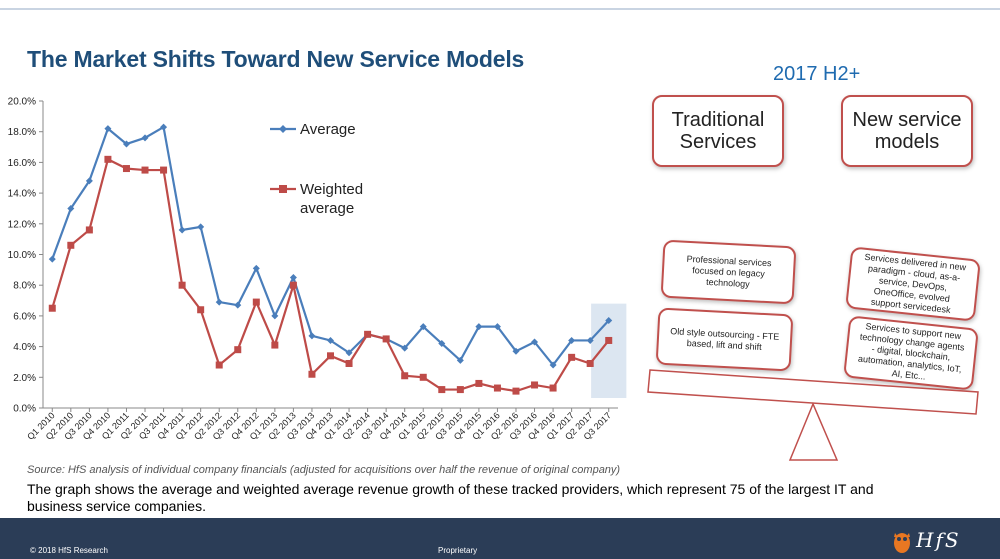 The image size is (1000, 559). Describe the element at coordinates (24, 378) in the screenshot. I see `y-tick-label: 2.0%` at that location.